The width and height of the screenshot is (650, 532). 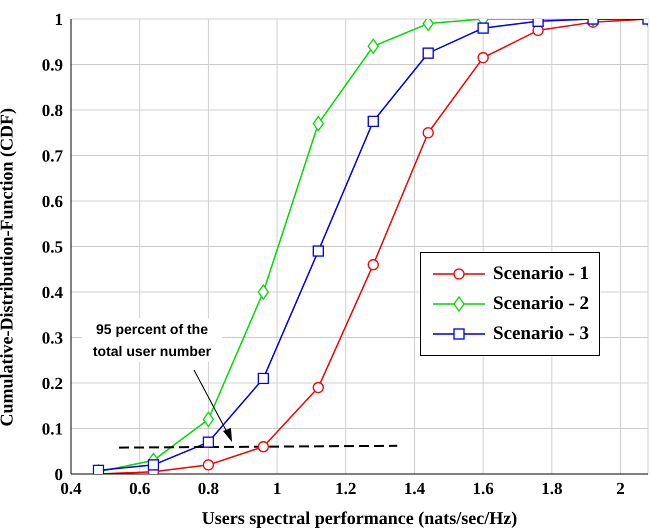 What do you see at coordinates (52, 338) in the screenshot?
I see `y-tick-label: 0.3` at bounding box center [52, 338].